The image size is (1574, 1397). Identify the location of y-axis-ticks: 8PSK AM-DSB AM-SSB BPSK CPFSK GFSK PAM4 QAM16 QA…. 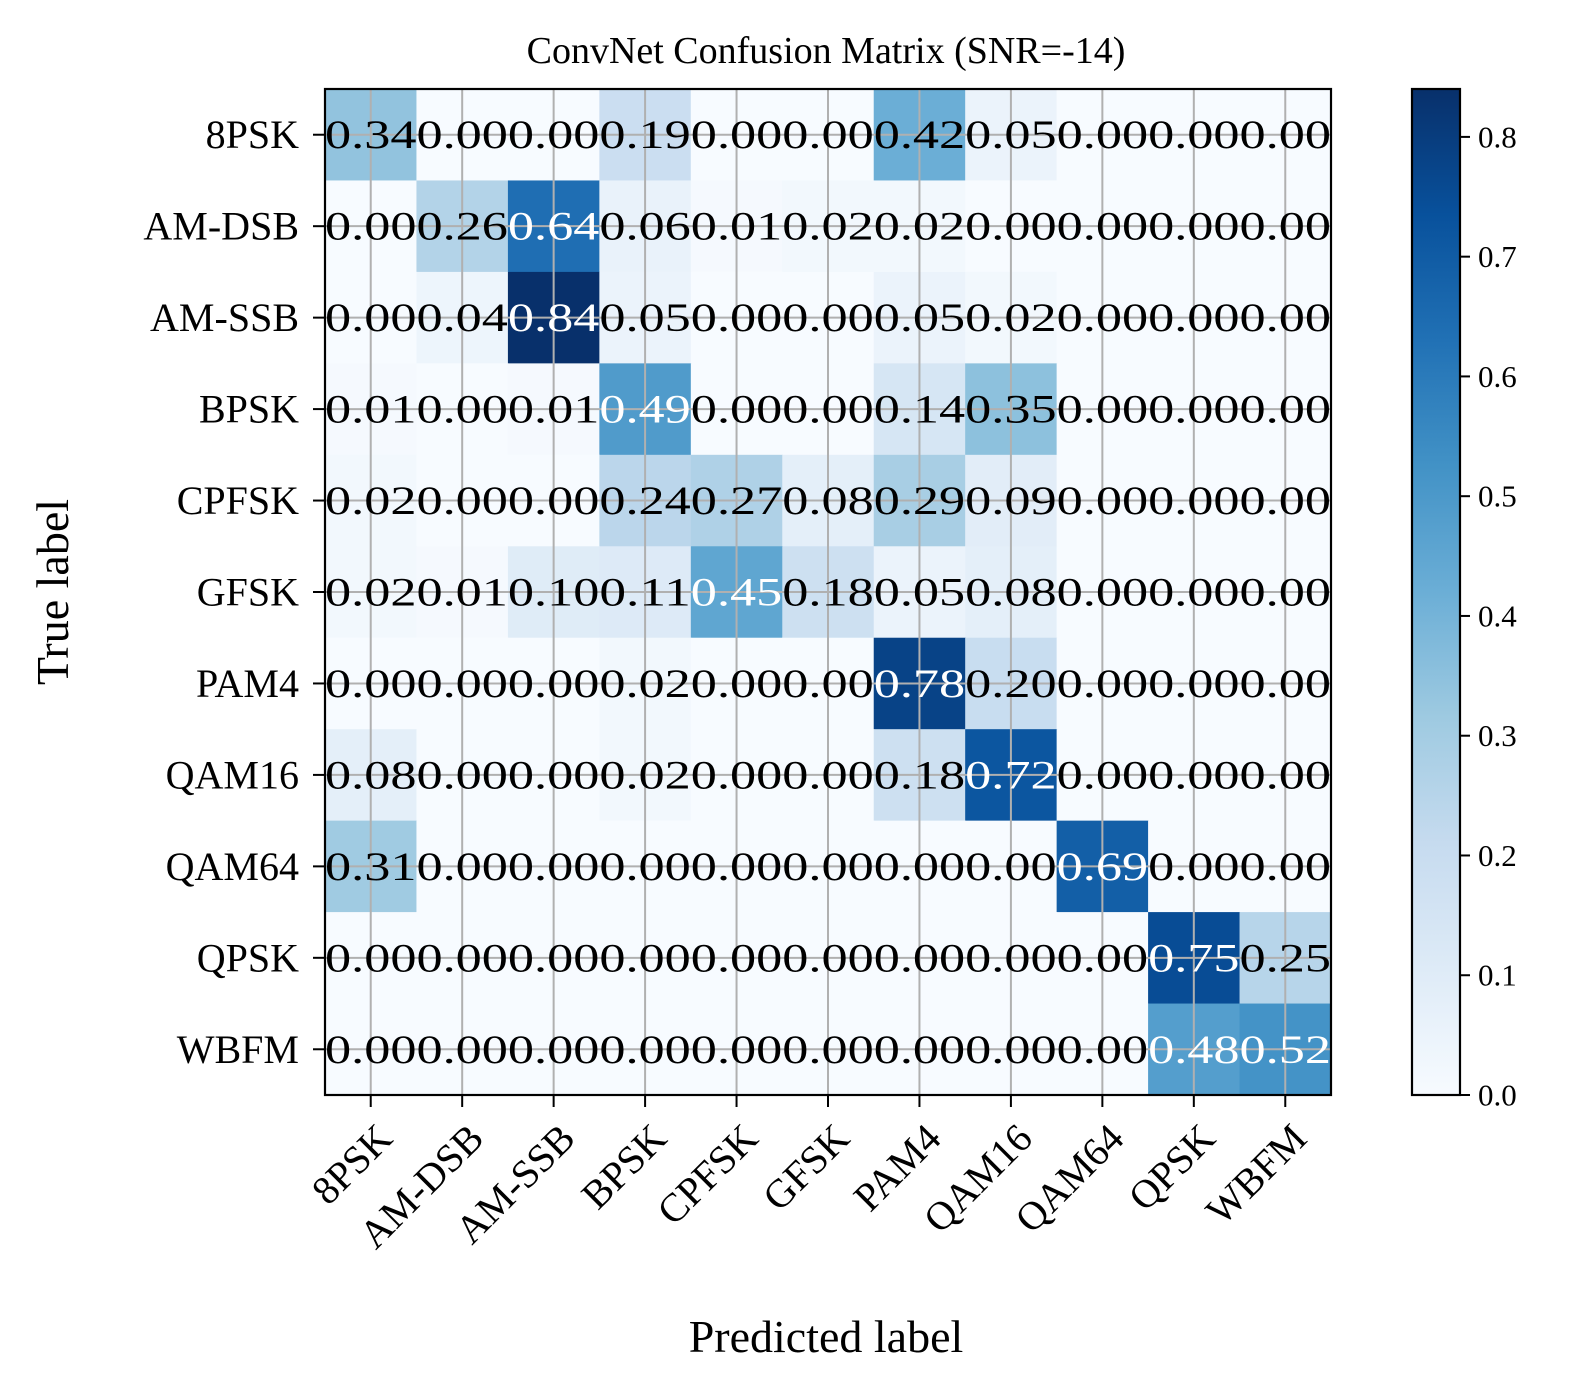
(234, 592).